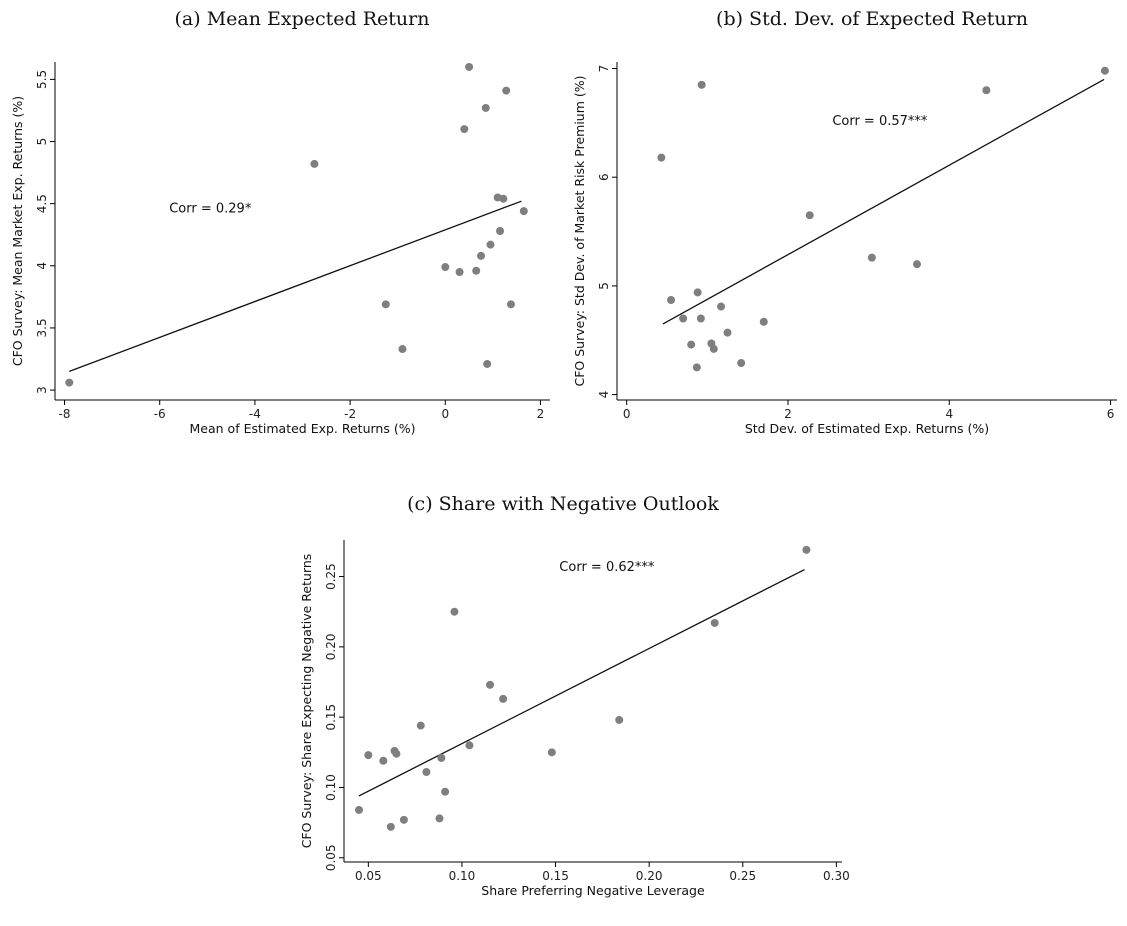 The image size is (1127, 926). What do you see at coordinates (210, 208) in the screenshot?
I see `correlation-annotation: Corr = 0.29*` at bounding box center [210, 208].